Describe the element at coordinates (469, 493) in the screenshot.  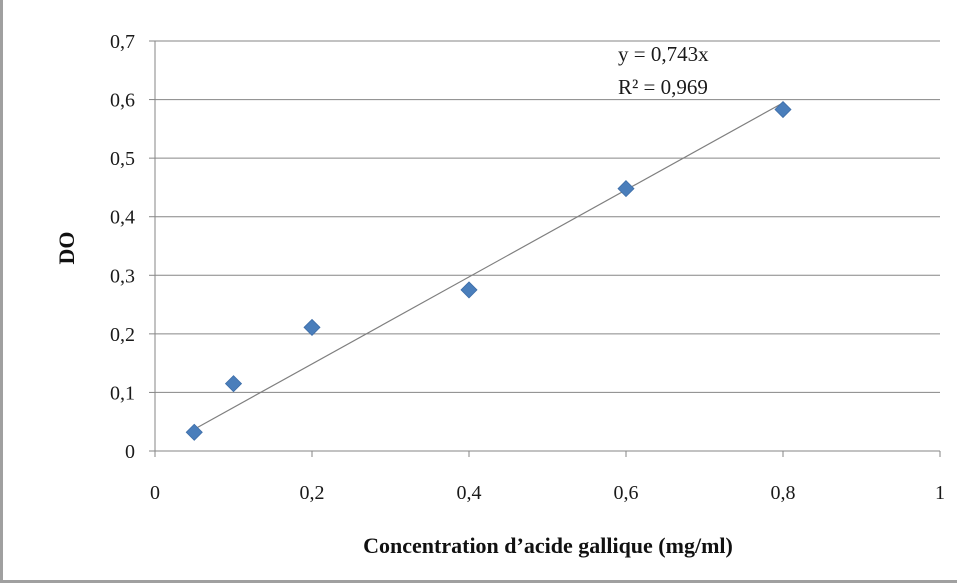
I see `x-tick-label-2: 0,4` at that location.